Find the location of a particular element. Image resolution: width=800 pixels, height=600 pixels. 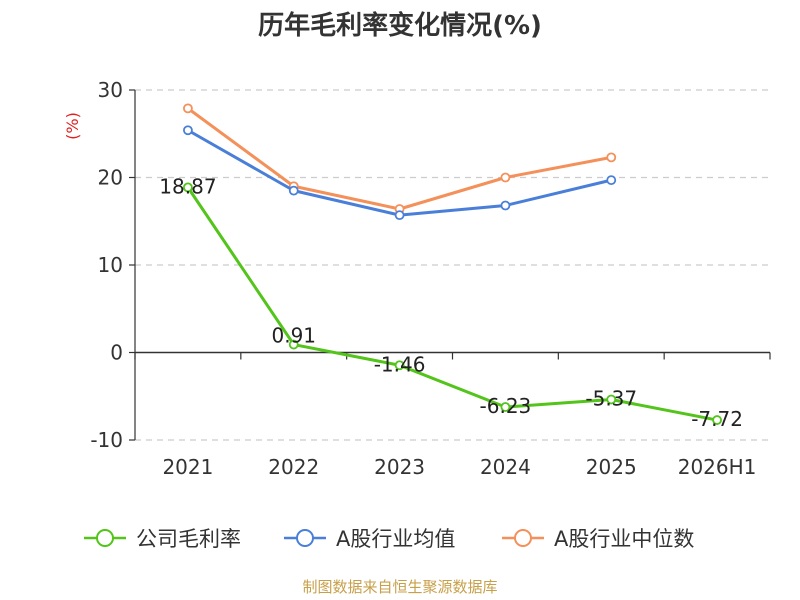

data-label: -1.46 is located at coordinates (400, 364).